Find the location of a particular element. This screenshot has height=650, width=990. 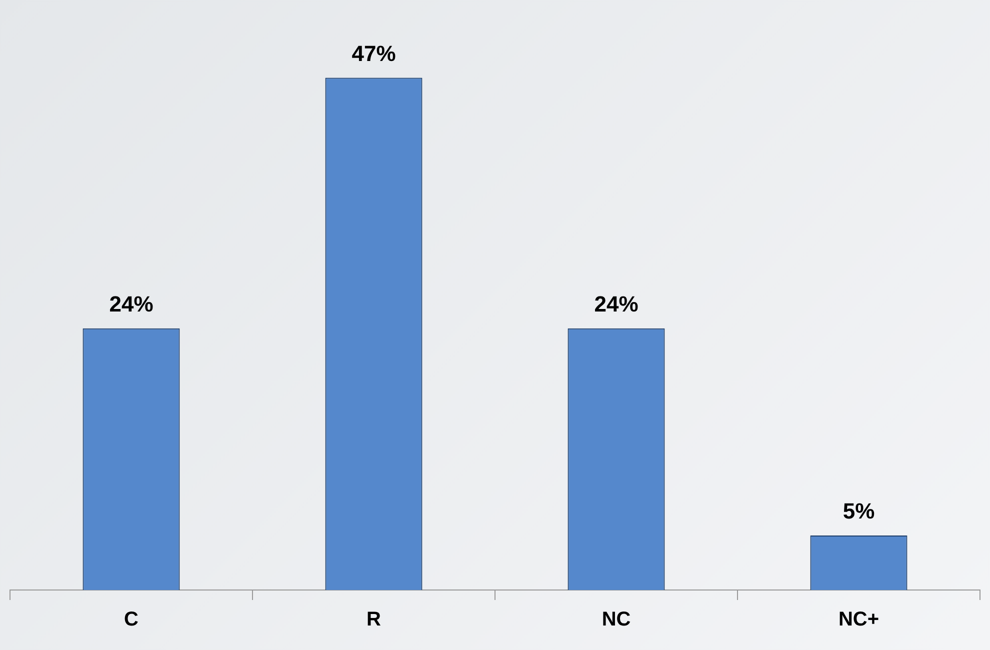

x-tick-label: R is located at coordinates (374, 619).